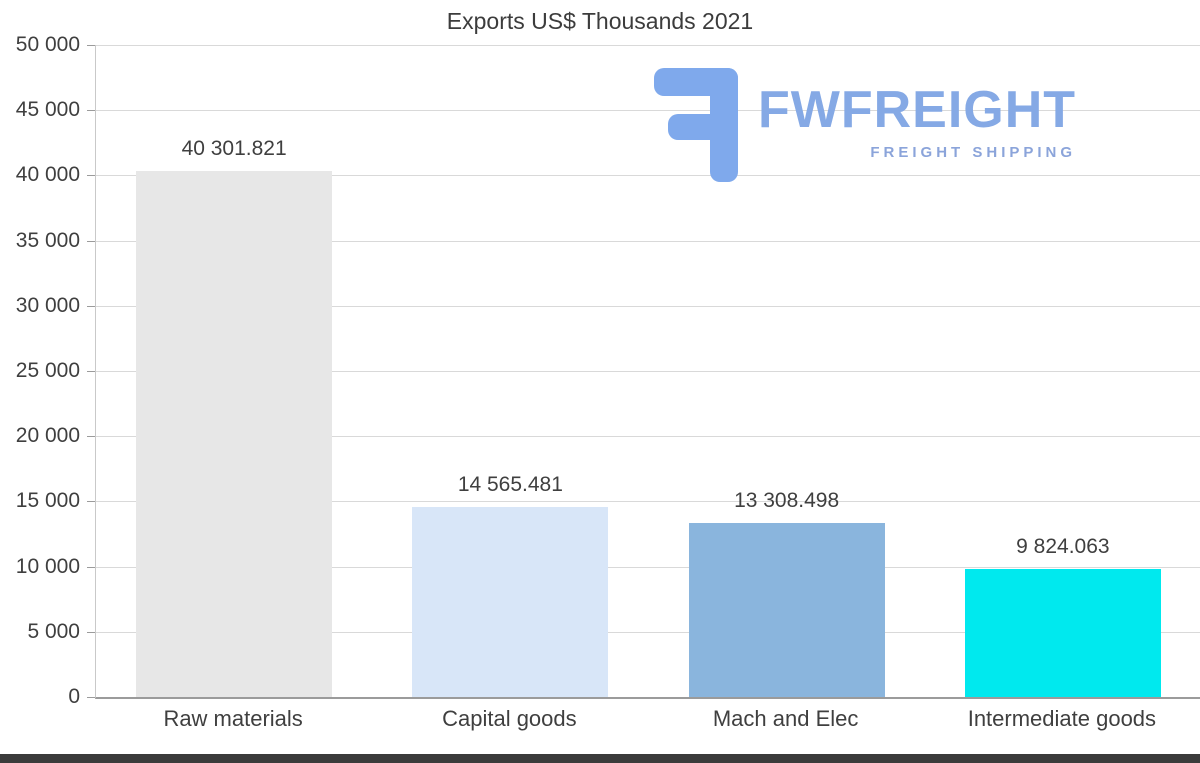 Image resolution: width=1200 pixels, height=763 pixels. I want to click on y-axis-tick-label: 10 000, so click(47, 566).